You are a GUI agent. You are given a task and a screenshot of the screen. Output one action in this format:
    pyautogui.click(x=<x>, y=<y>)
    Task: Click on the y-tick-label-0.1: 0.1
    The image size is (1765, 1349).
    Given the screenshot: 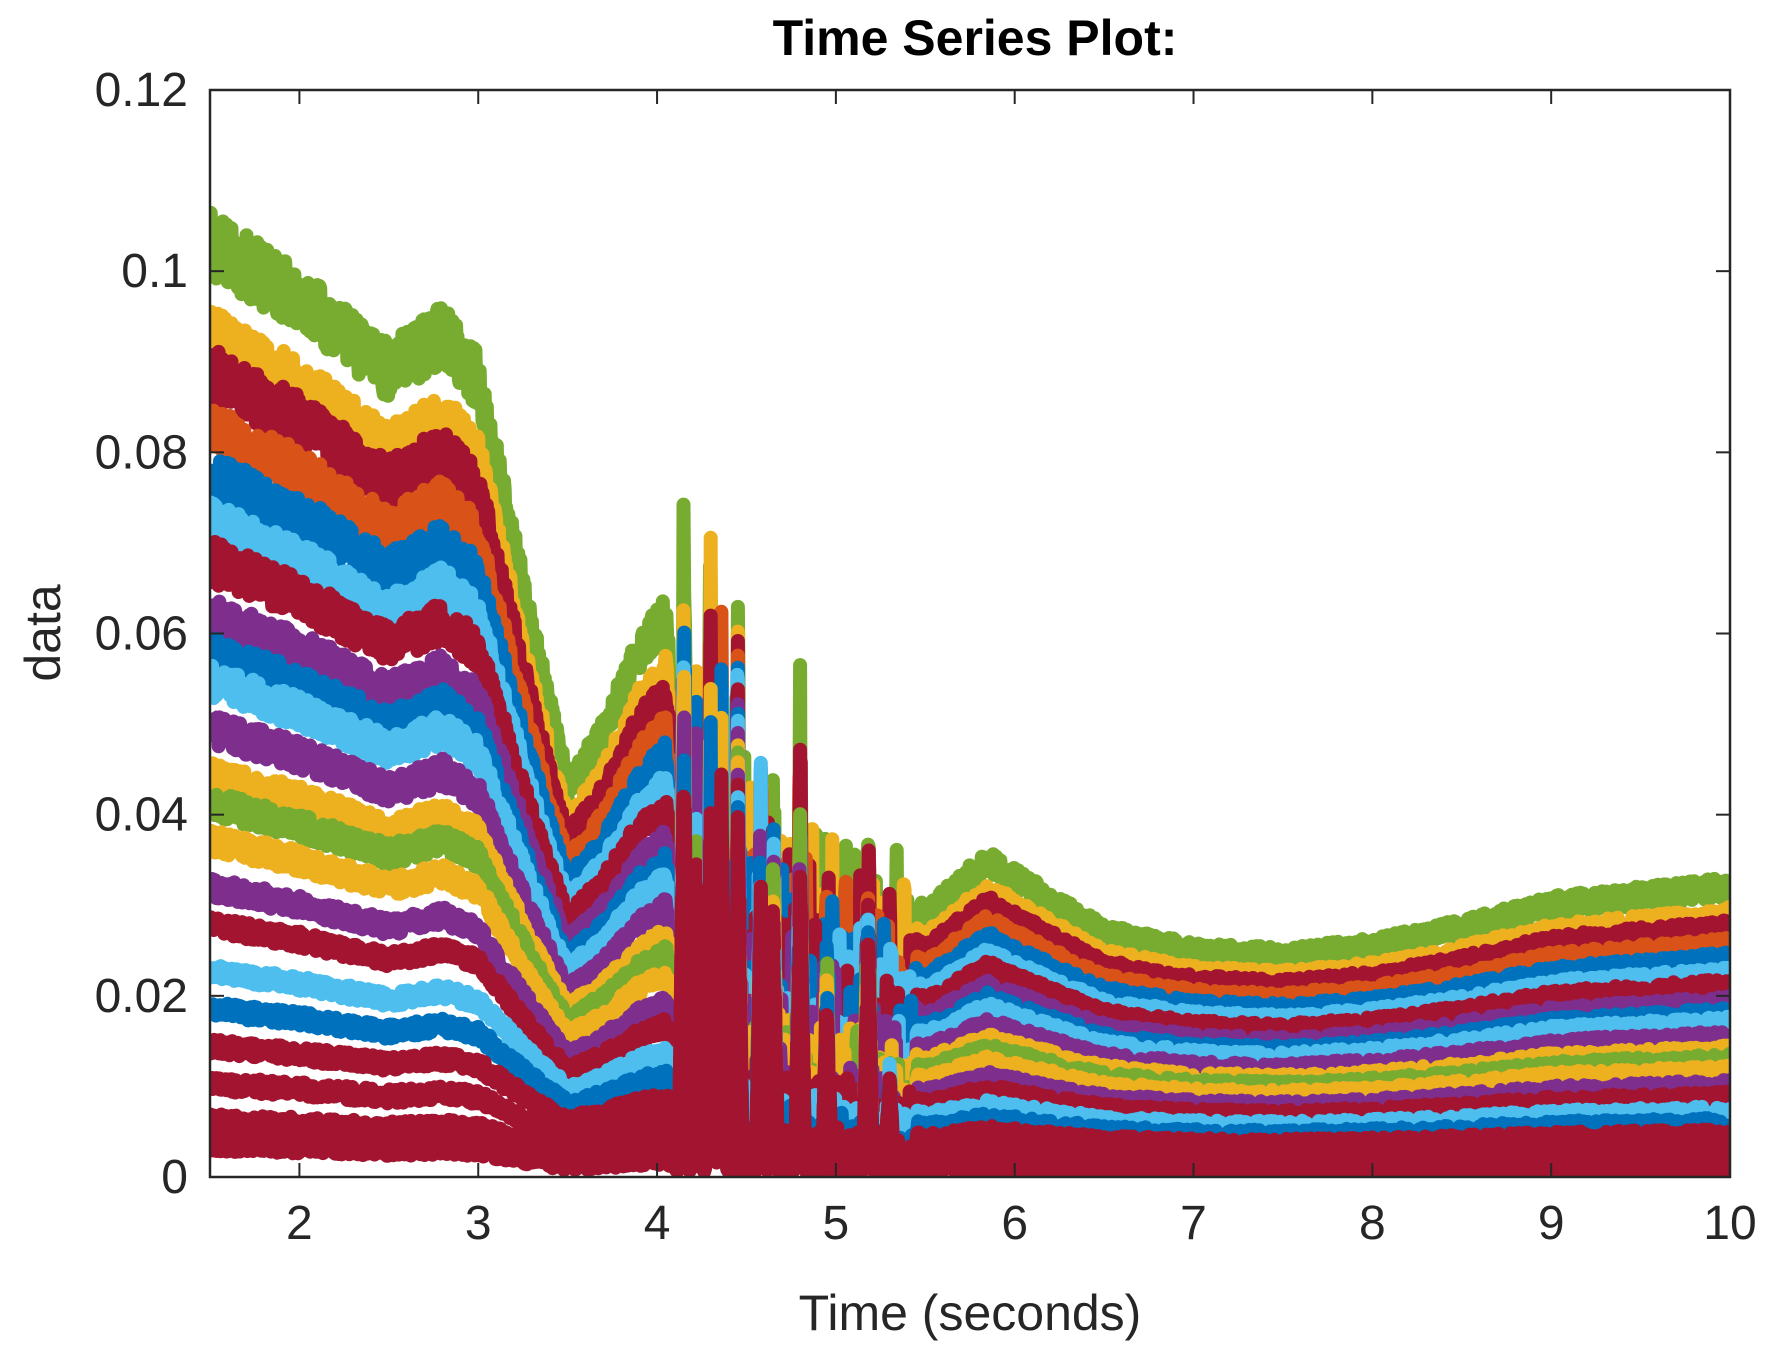 What is the action you would take?
    pyautogui.click(x=154, y=271)
    